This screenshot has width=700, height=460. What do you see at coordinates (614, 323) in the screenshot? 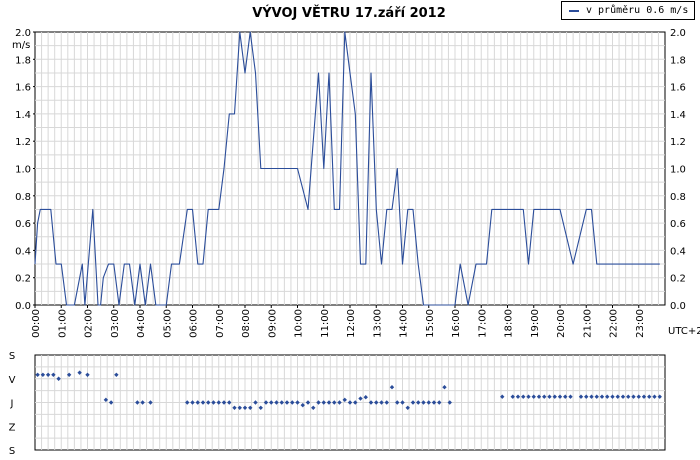
I see `x-tick-label: 22:00` at bounding box center [614, 323].